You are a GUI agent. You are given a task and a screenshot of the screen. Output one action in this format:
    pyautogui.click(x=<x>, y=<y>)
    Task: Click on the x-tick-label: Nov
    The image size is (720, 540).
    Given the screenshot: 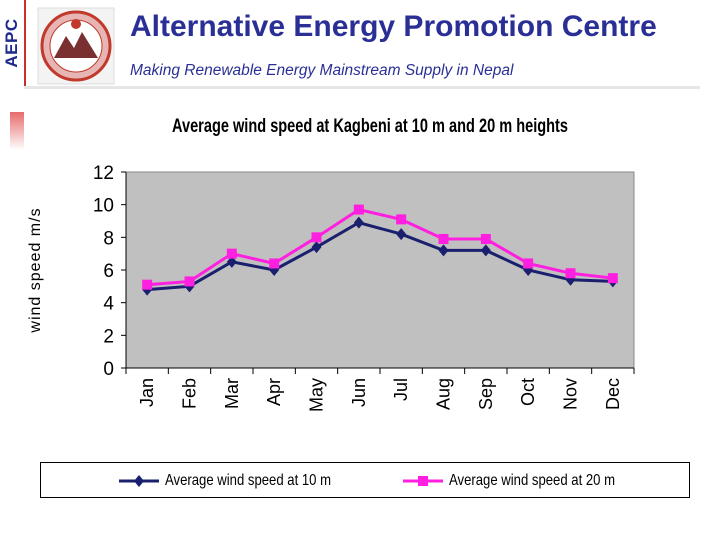 What is the action you would take?
    pyautogui.click(x=571, y=394)
    